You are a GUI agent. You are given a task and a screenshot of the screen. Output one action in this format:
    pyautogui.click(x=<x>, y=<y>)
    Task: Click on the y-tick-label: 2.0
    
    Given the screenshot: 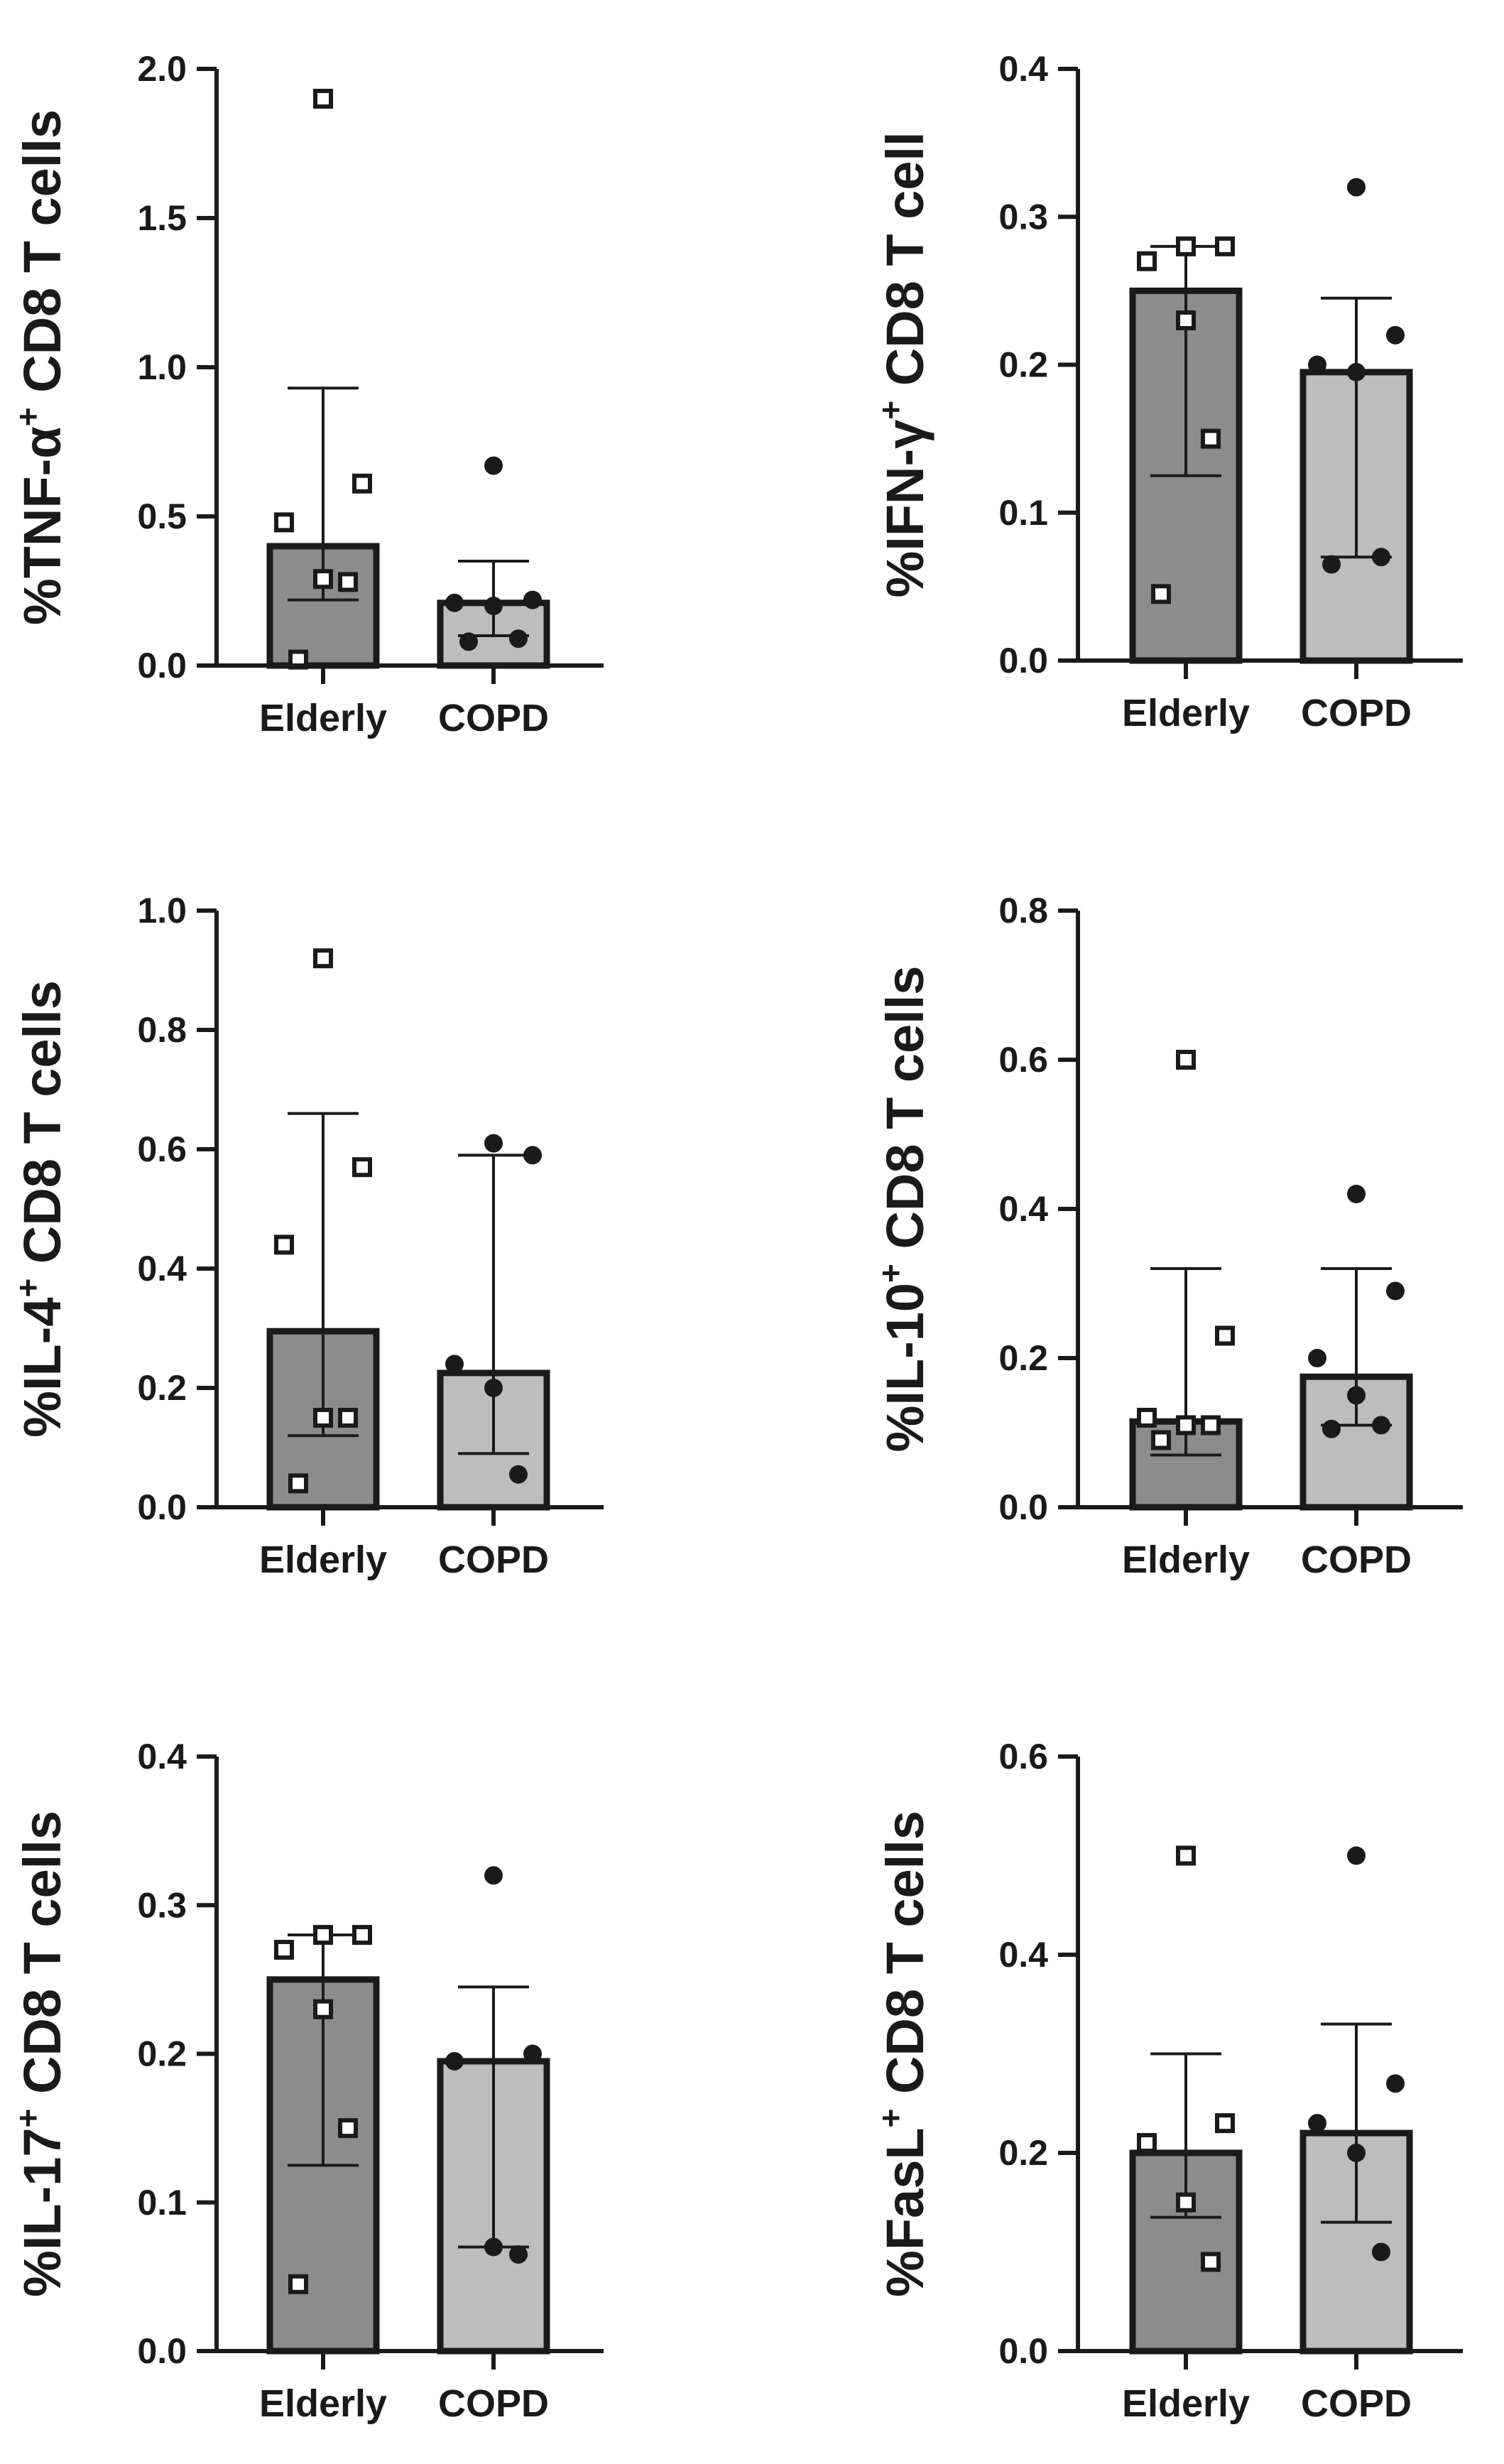 What is the action you would take?
    pyautogui.click(x=162, y=69)
    